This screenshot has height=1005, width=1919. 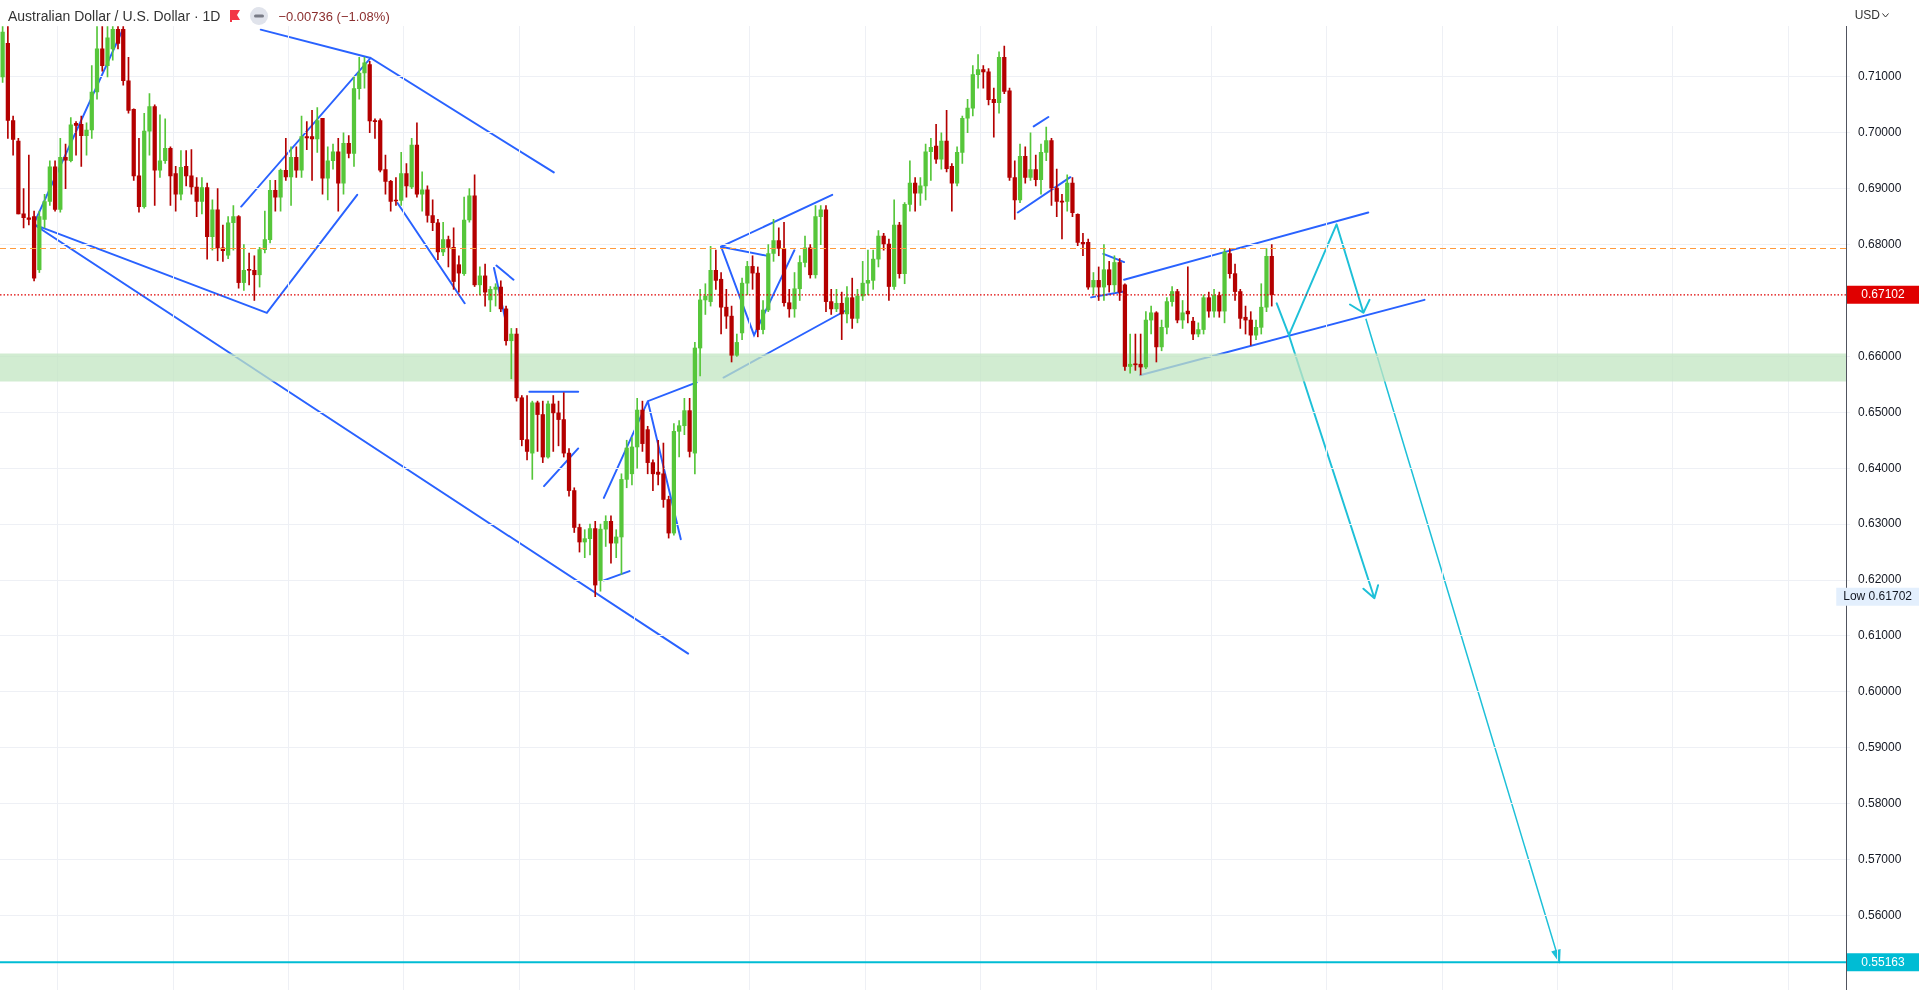 I want to click on text: −0.00736 (−1.08%), so click(x=334, y=16).